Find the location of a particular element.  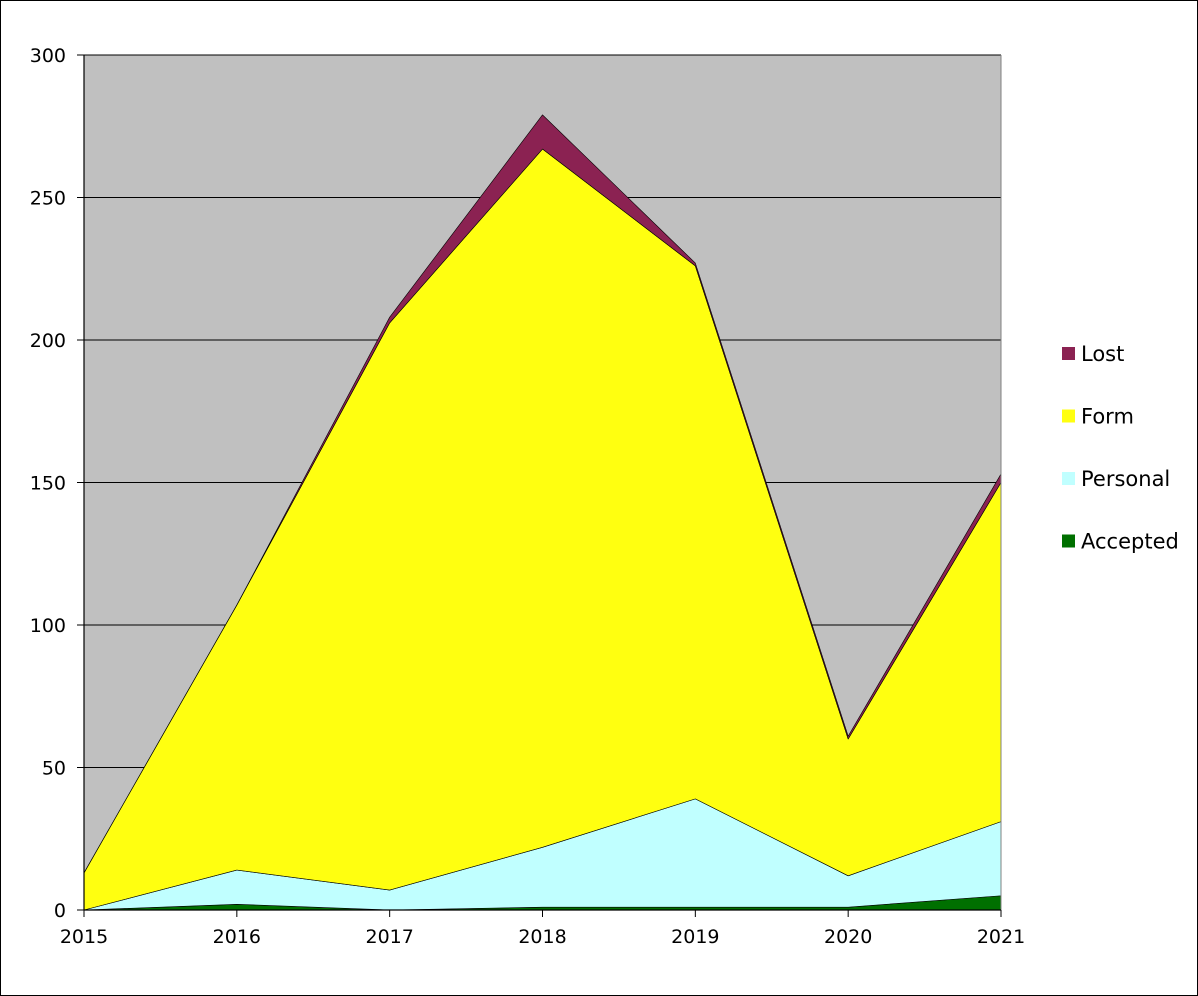

x-tick-label-2021: 2021 is located at coordinates (1001, 937).